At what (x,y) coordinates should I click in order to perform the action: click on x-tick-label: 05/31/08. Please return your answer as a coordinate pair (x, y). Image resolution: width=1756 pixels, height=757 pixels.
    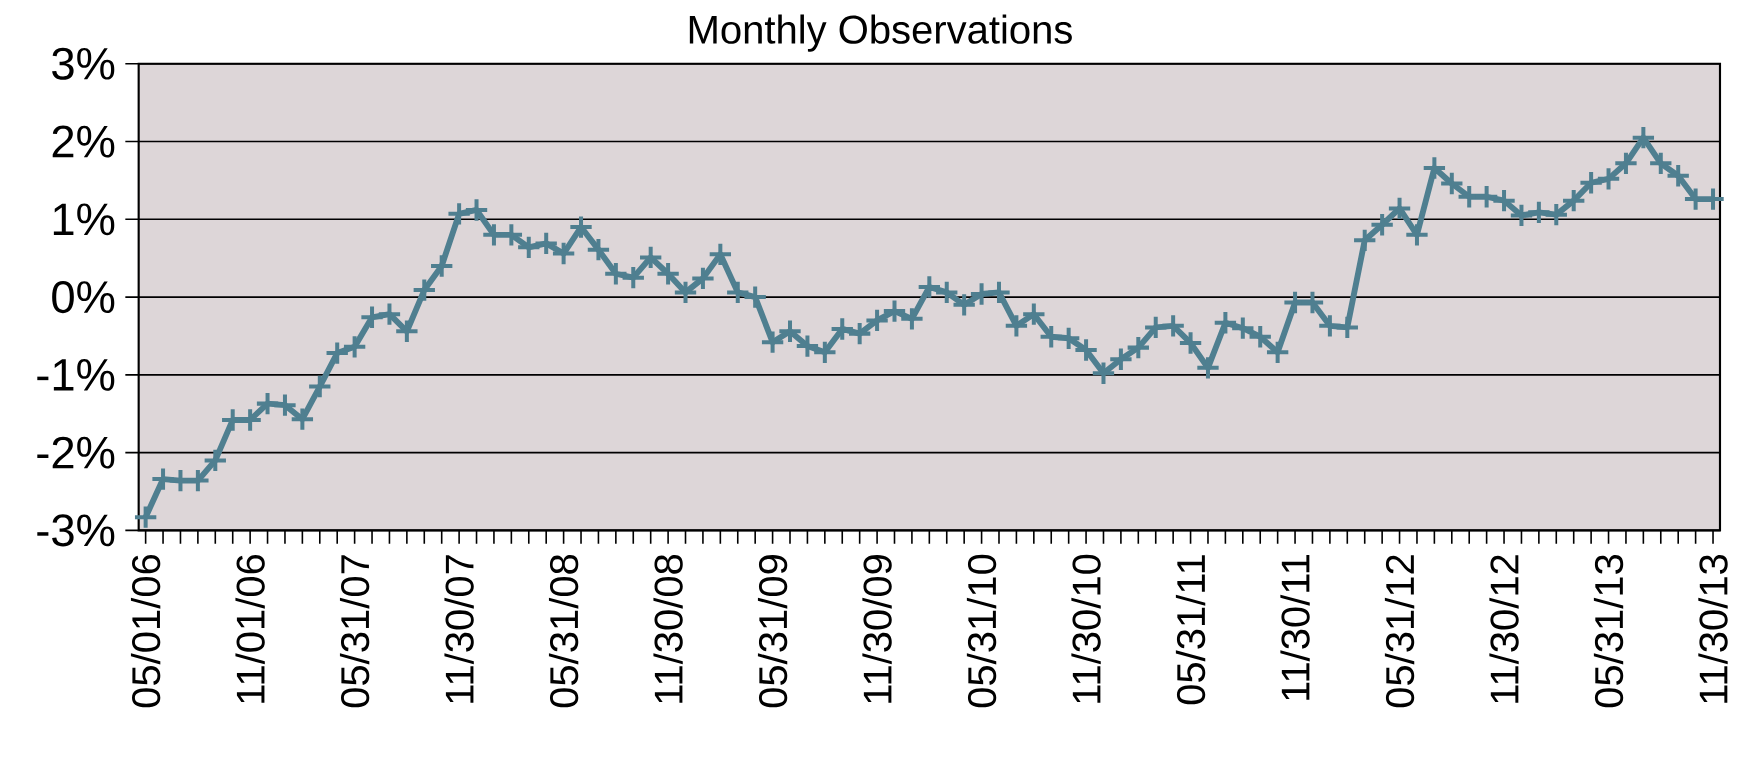
    Looking at the image, I should click on (563, 631).